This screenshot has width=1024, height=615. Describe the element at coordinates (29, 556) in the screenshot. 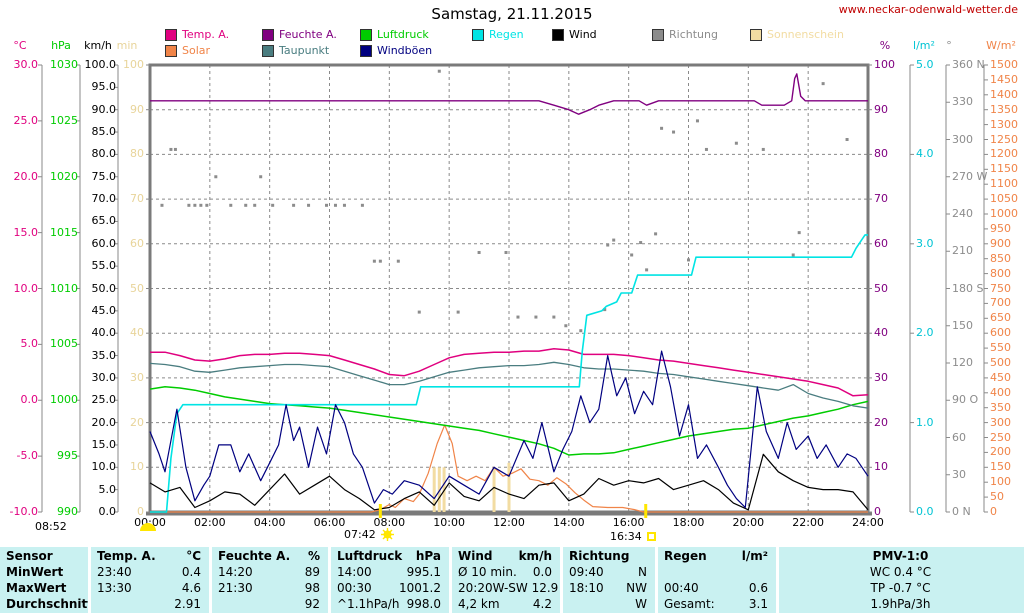

I see `stats-cell-label: Sensor` at that location.